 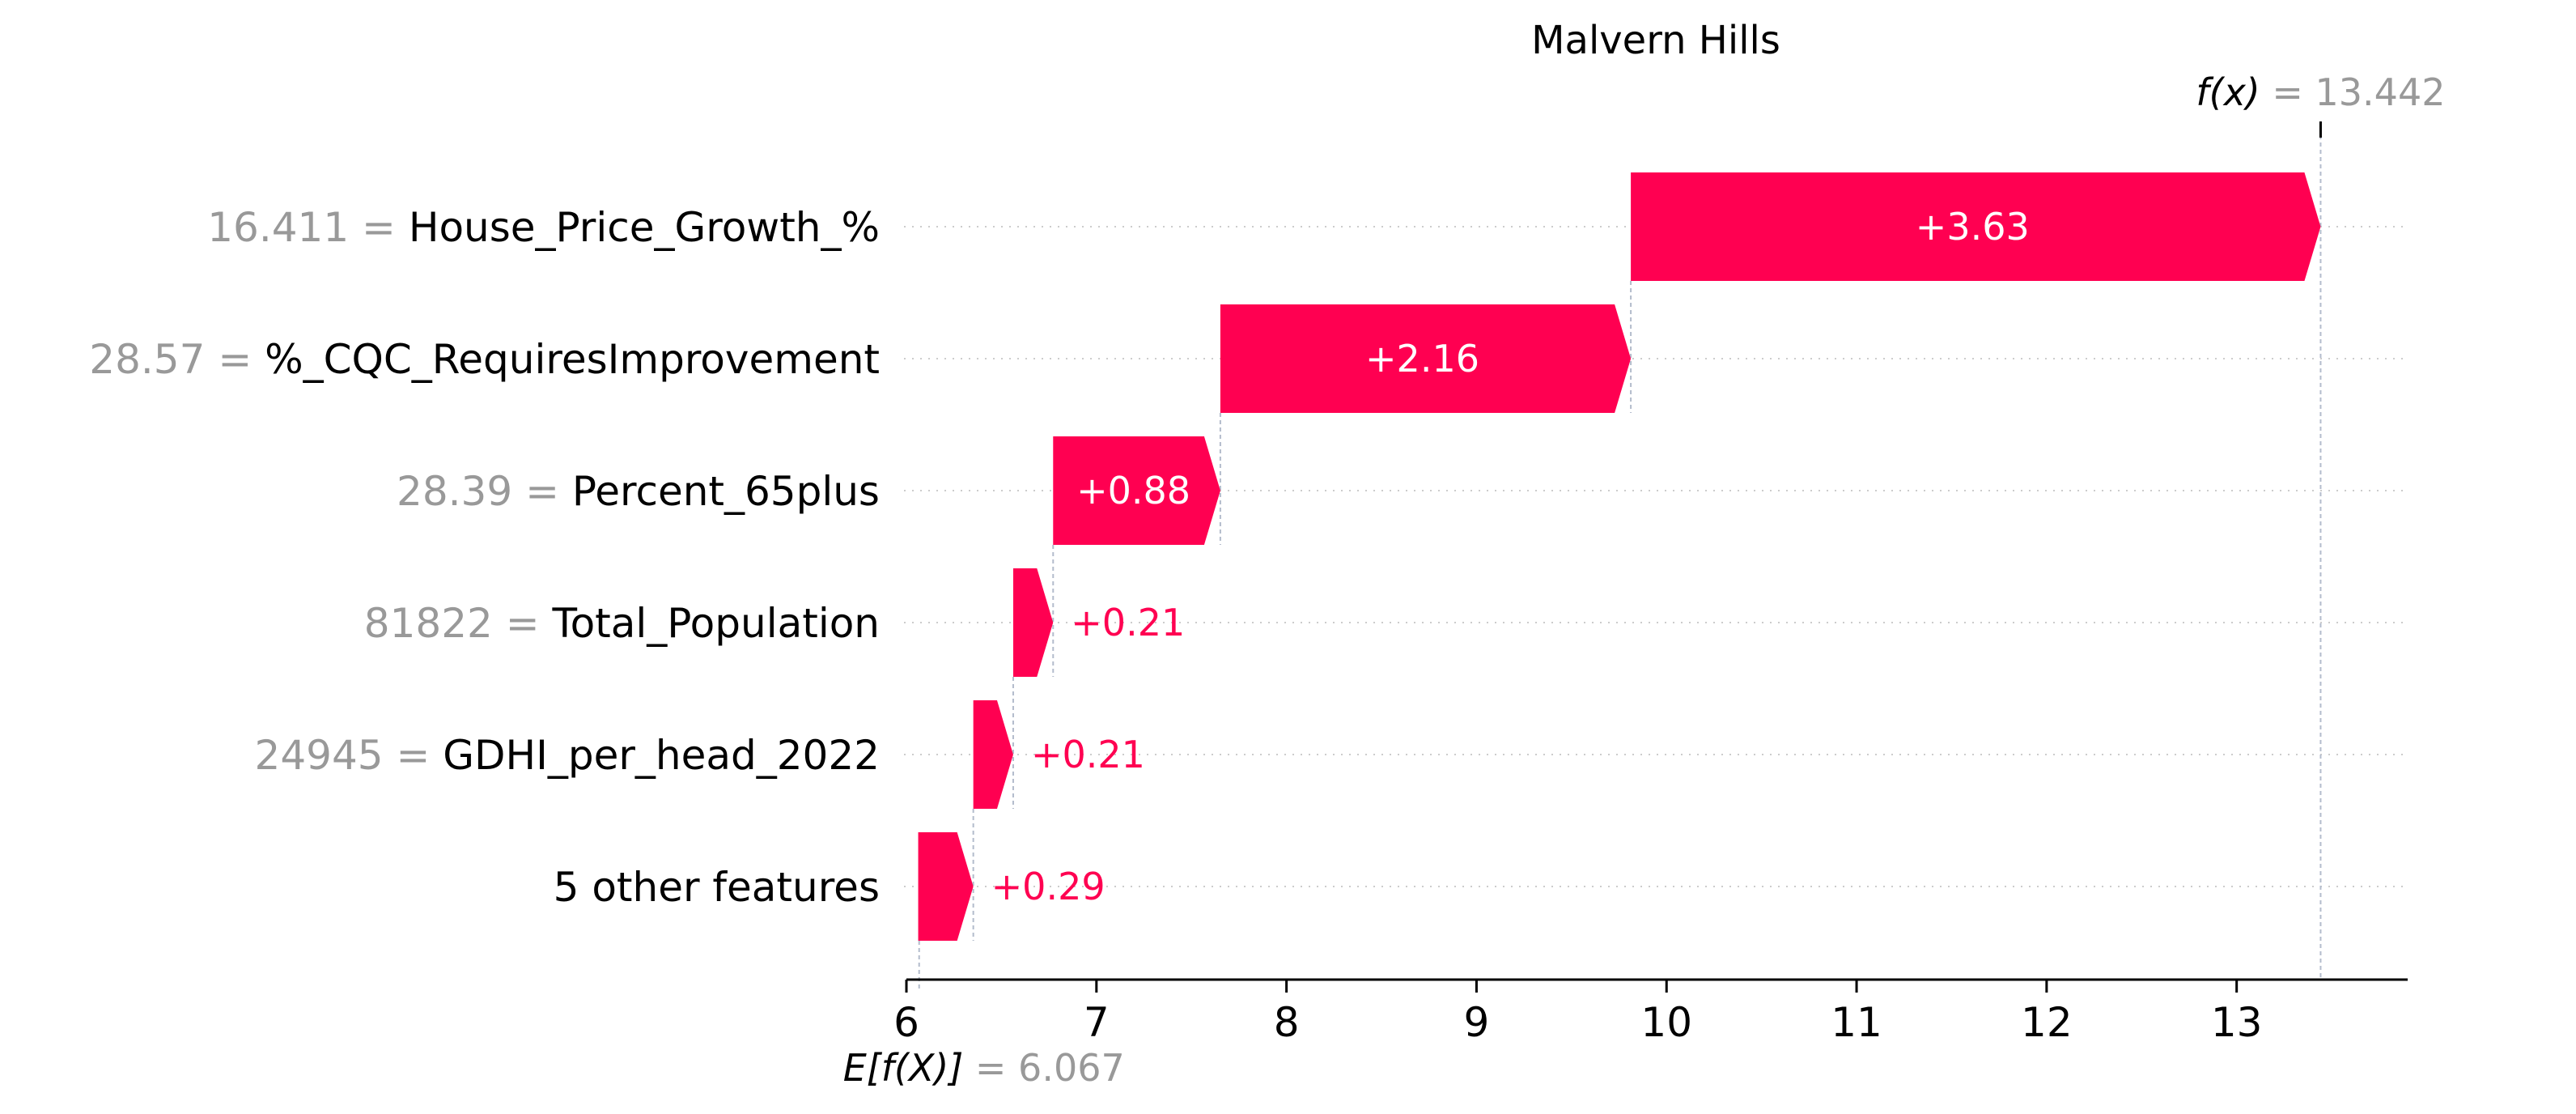 I want to click on x-tick-label: 9, so click(x=1477, y=1022).